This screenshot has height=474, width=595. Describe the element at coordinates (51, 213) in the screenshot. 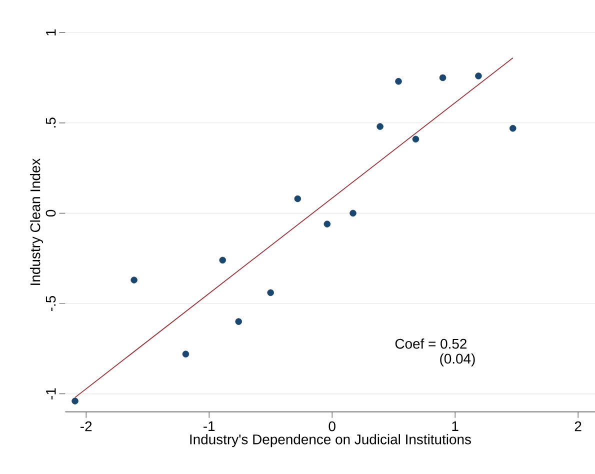

I see `y-tick-label: 0` at that location.